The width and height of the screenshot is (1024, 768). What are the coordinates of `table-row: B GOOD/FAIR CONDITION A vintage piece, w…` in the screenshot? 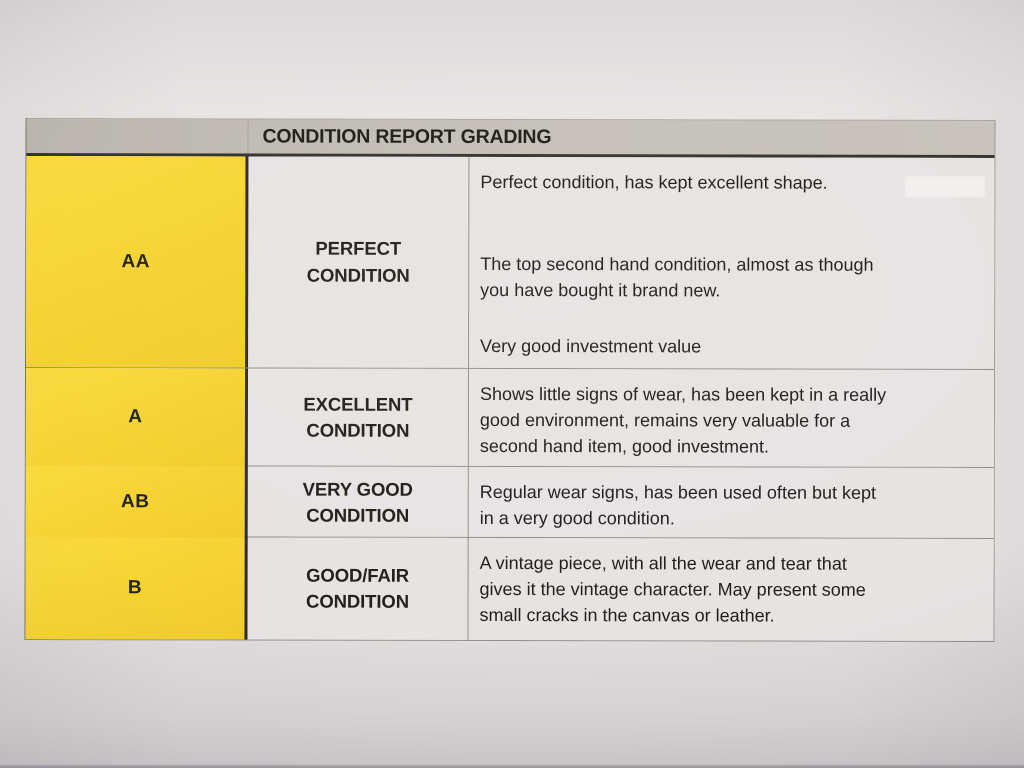 It's located at (509, 589).